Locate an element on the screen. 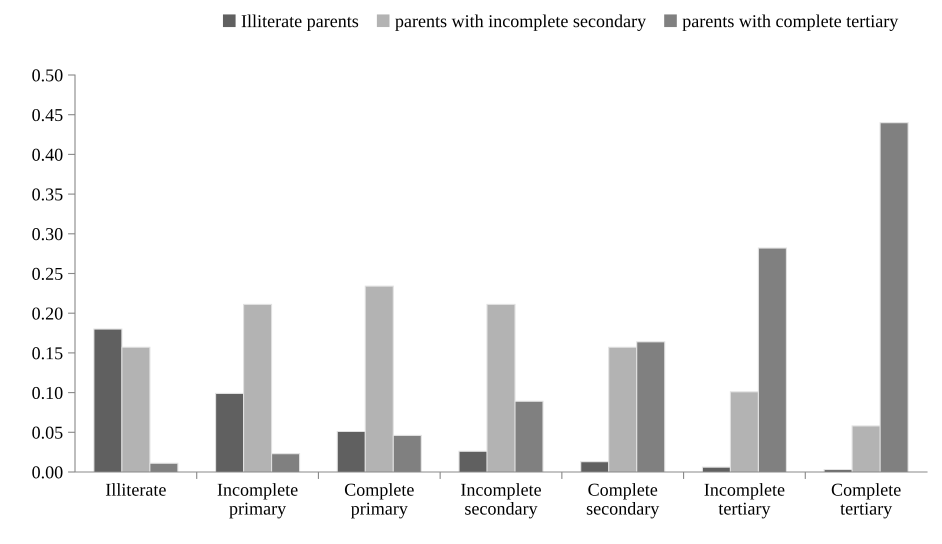 This screenshot has width=942, height=544. y-tick-label: 0.50 is located at coordinates (47, 75).